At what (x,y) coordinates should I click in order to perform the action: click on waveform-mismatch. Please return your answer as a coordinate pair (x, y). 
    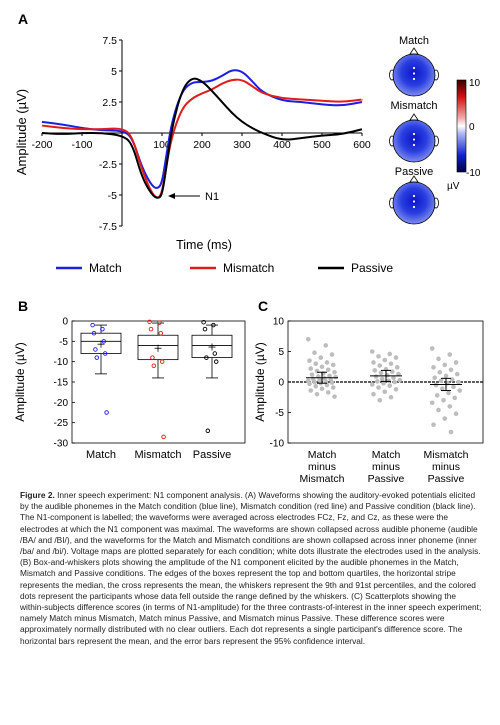
    Looking at the image, I should click on (202, 138).